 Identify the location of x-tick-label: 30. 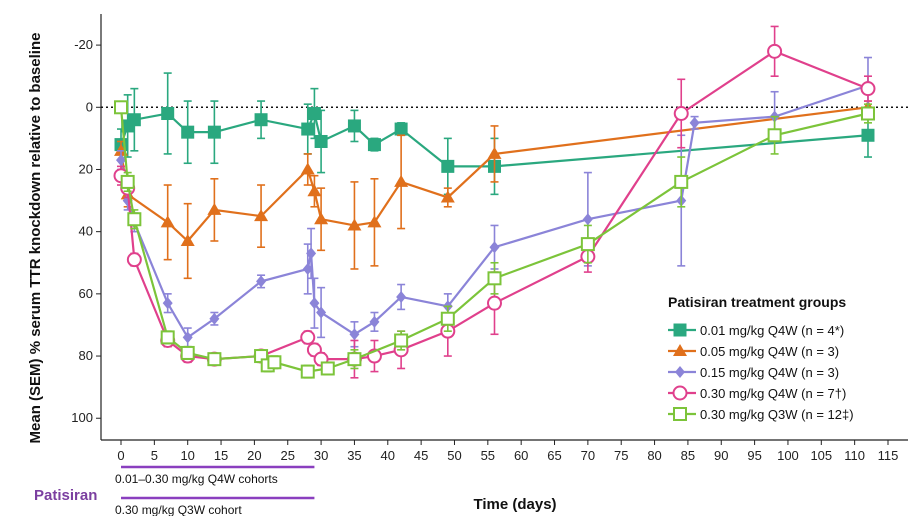
(321, 455).